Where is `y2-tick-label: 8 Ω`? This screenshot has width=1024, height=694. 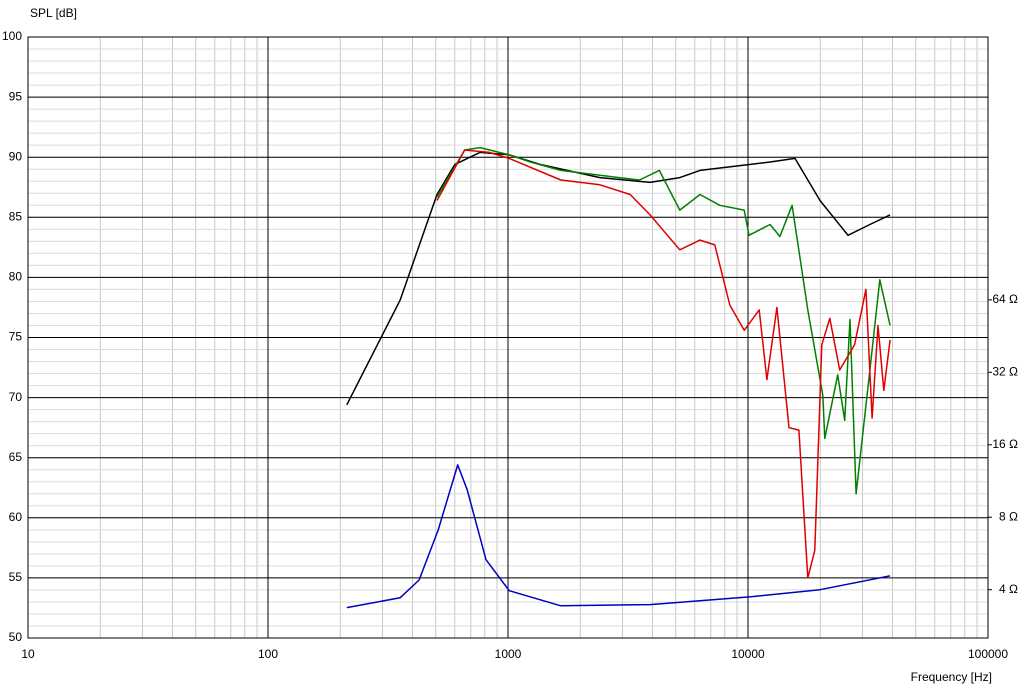
y2-tick-label: 8 Ω is located at coordinates (1008, 516).